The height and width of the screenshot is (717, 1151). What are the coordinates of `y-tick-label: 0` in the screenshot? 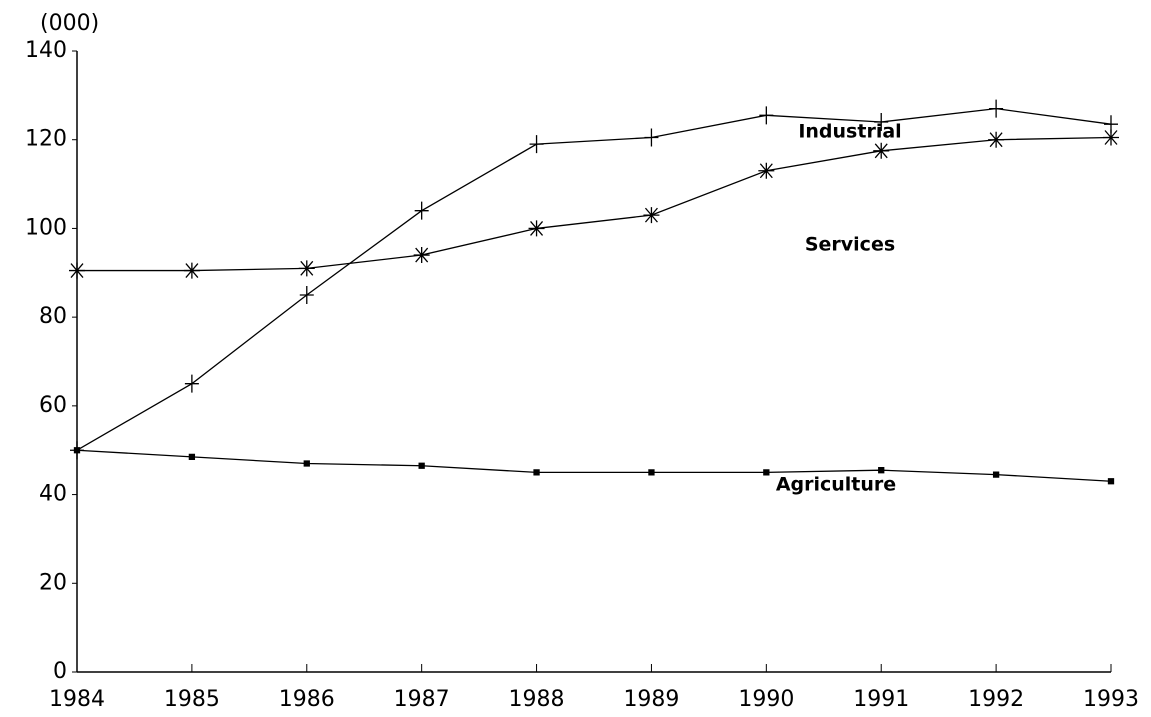 It's located at (60, 671).